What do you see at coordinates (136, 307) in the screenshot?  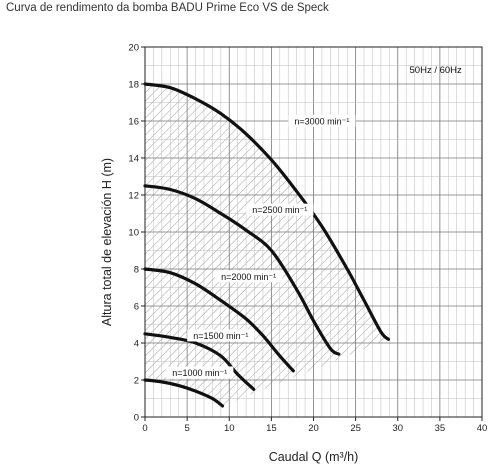 I see `y-tick-label: 6` at bounding box center [136, 307].